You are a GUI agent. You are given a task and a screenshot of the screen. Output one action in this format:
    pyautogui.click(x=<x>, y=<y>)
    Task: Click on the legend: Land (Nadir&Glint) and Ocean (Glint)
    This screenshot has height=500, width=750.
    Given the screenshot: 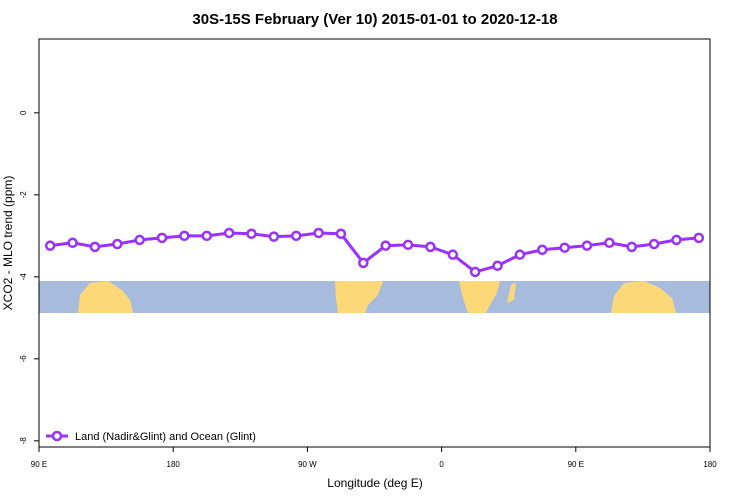 What is the action you would take?
    pyautogui.click(x=151, y=436)
    